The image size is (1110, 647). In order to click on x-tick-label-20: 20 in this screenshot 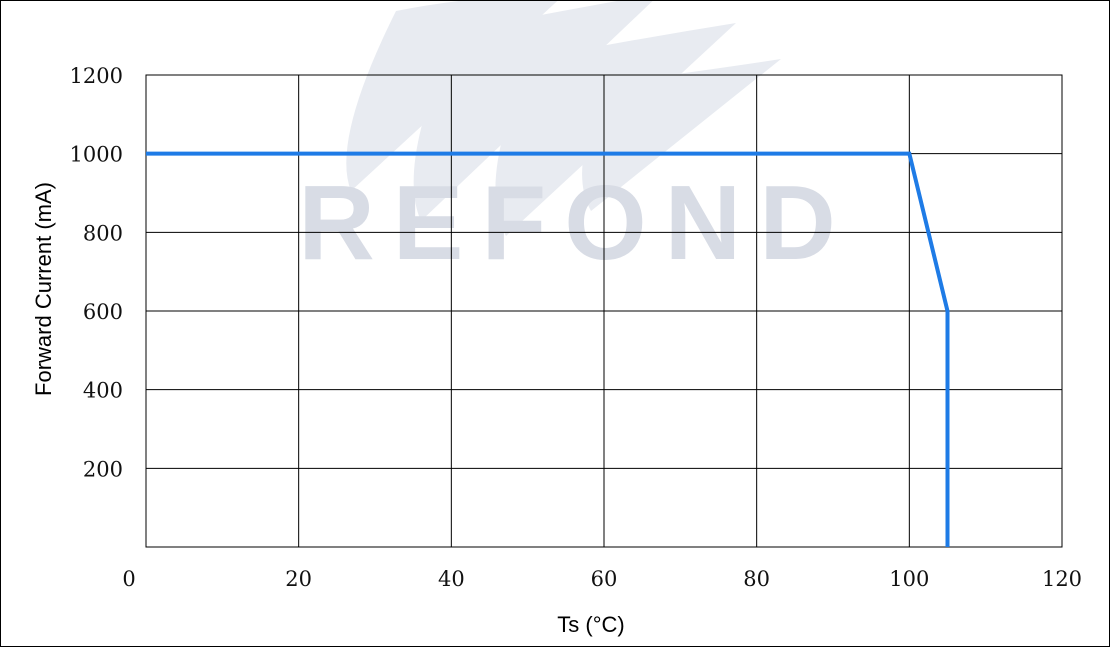, I will do `click(298, 579)`.